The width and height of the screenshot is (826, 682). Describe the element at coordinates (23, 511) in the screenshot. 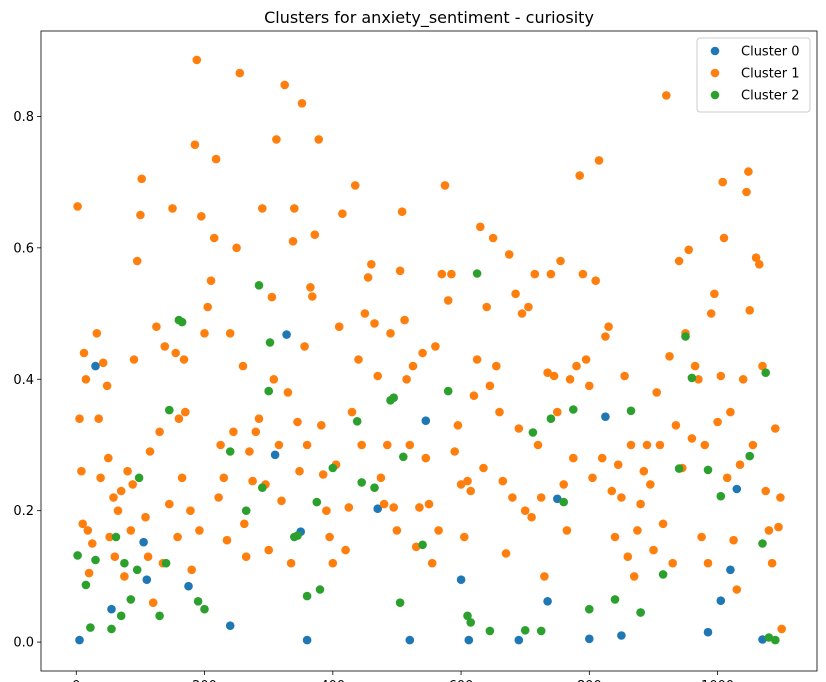

I see `y-tick-label: 0.2` at that location.